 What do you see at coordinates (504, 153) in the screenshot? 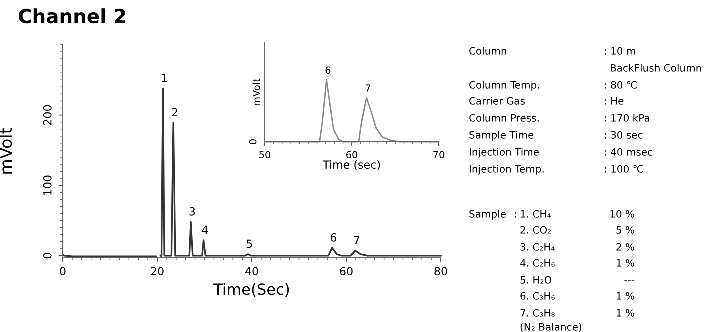
I see `text: Injection Time` at bounding box center [504, 153].